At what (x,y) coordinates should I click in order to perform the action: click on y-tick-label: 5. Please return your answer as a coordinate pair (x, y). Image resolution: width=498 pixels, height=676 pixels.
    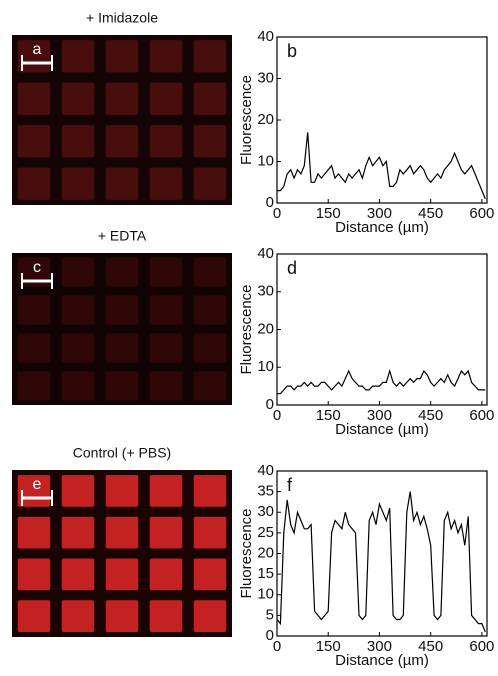
    Looking at the image, I should click on (270, 614).